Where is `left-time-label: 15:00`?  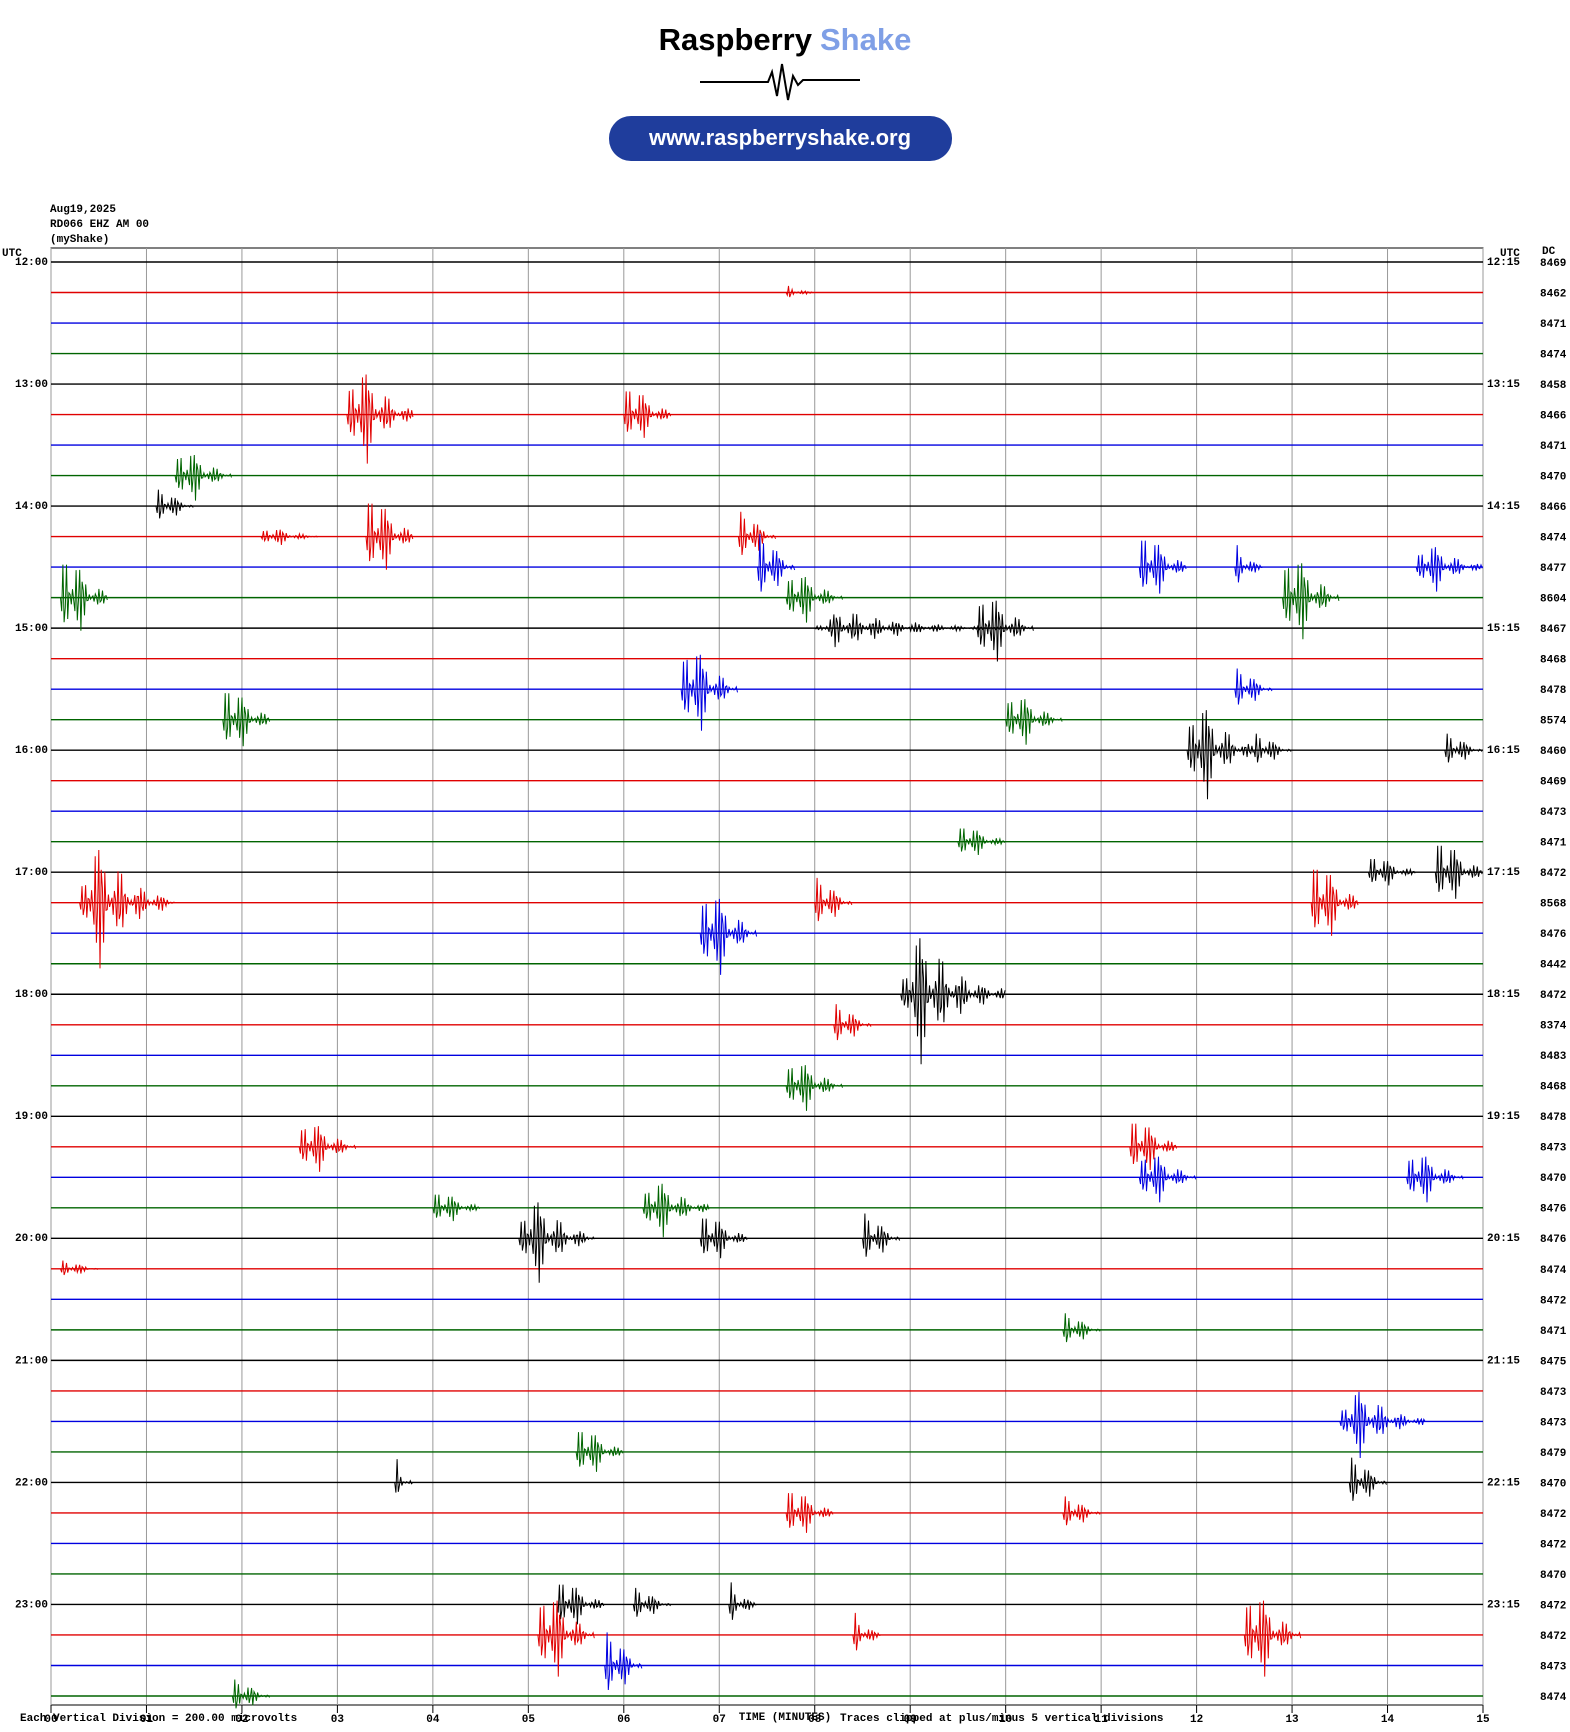 left-time-label: 15:00 is located at coordinates (31, 629).